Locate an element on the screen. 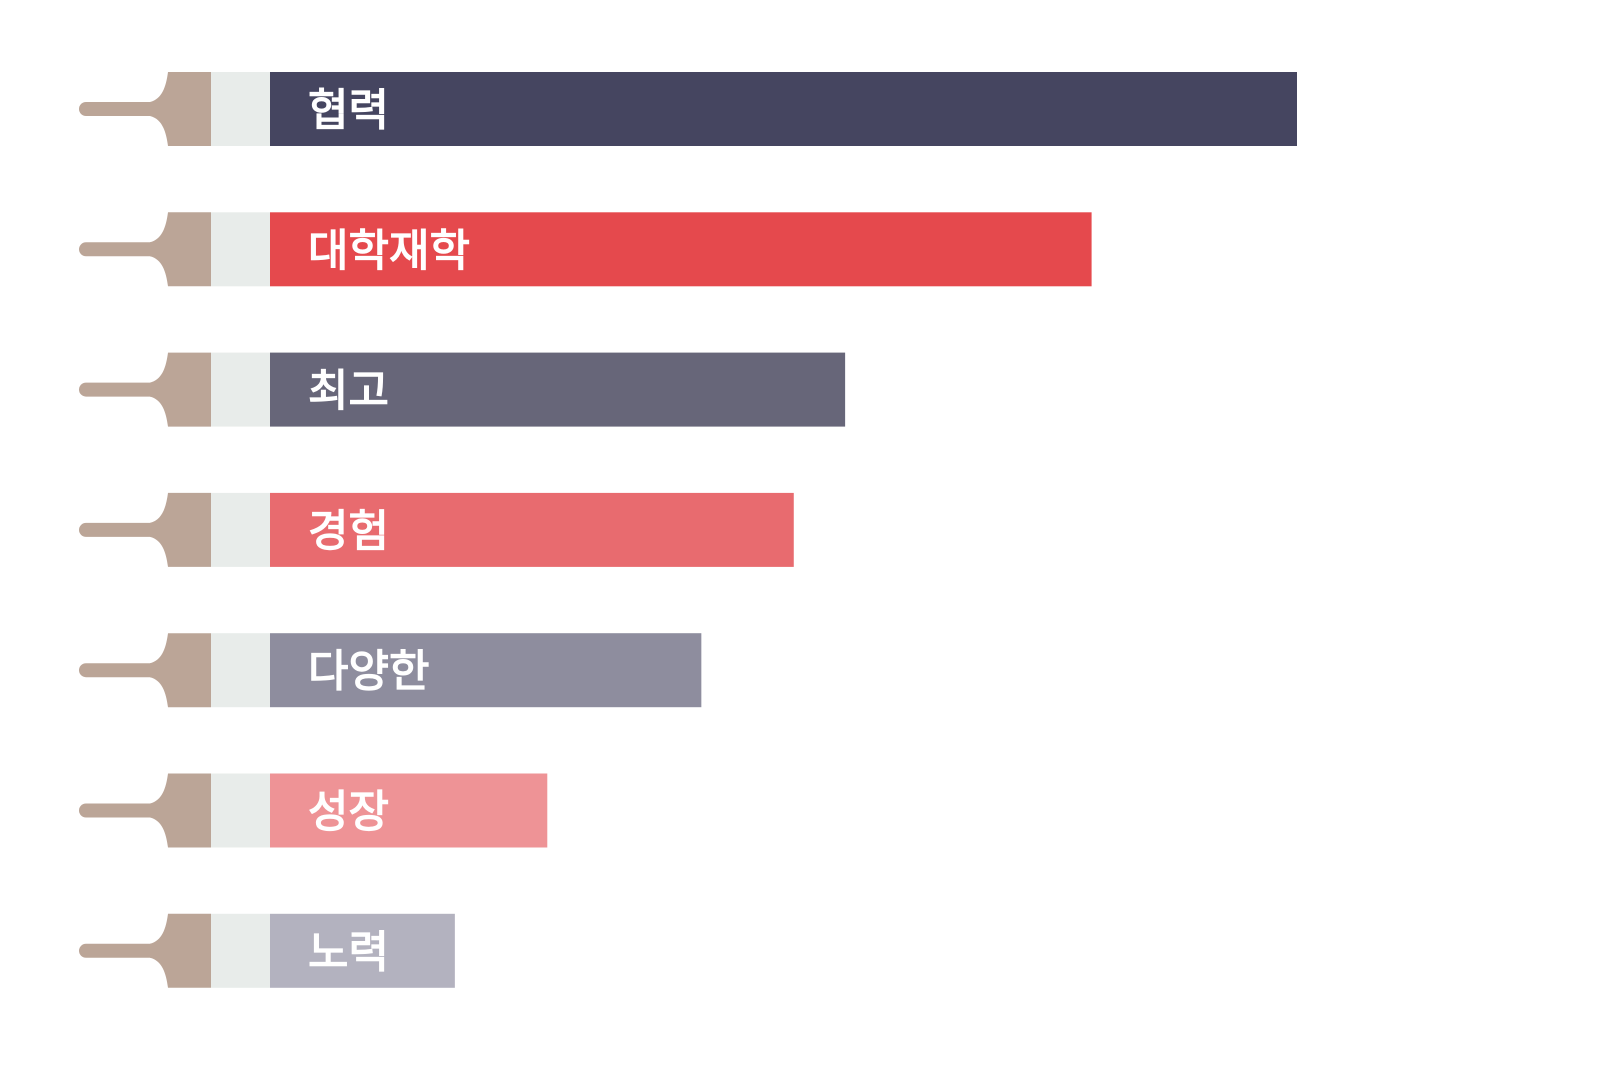 The width and height of the screenshot is (1607, 1091). bar-label: 경험 is located at coordinates (348, 531).